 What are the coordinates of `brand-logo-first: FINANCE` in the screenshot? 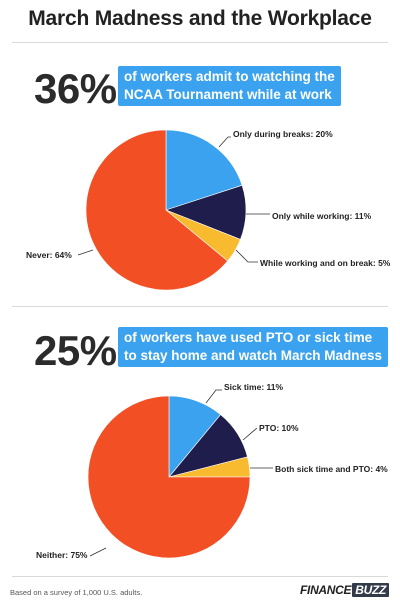 It's located at (326, 590).